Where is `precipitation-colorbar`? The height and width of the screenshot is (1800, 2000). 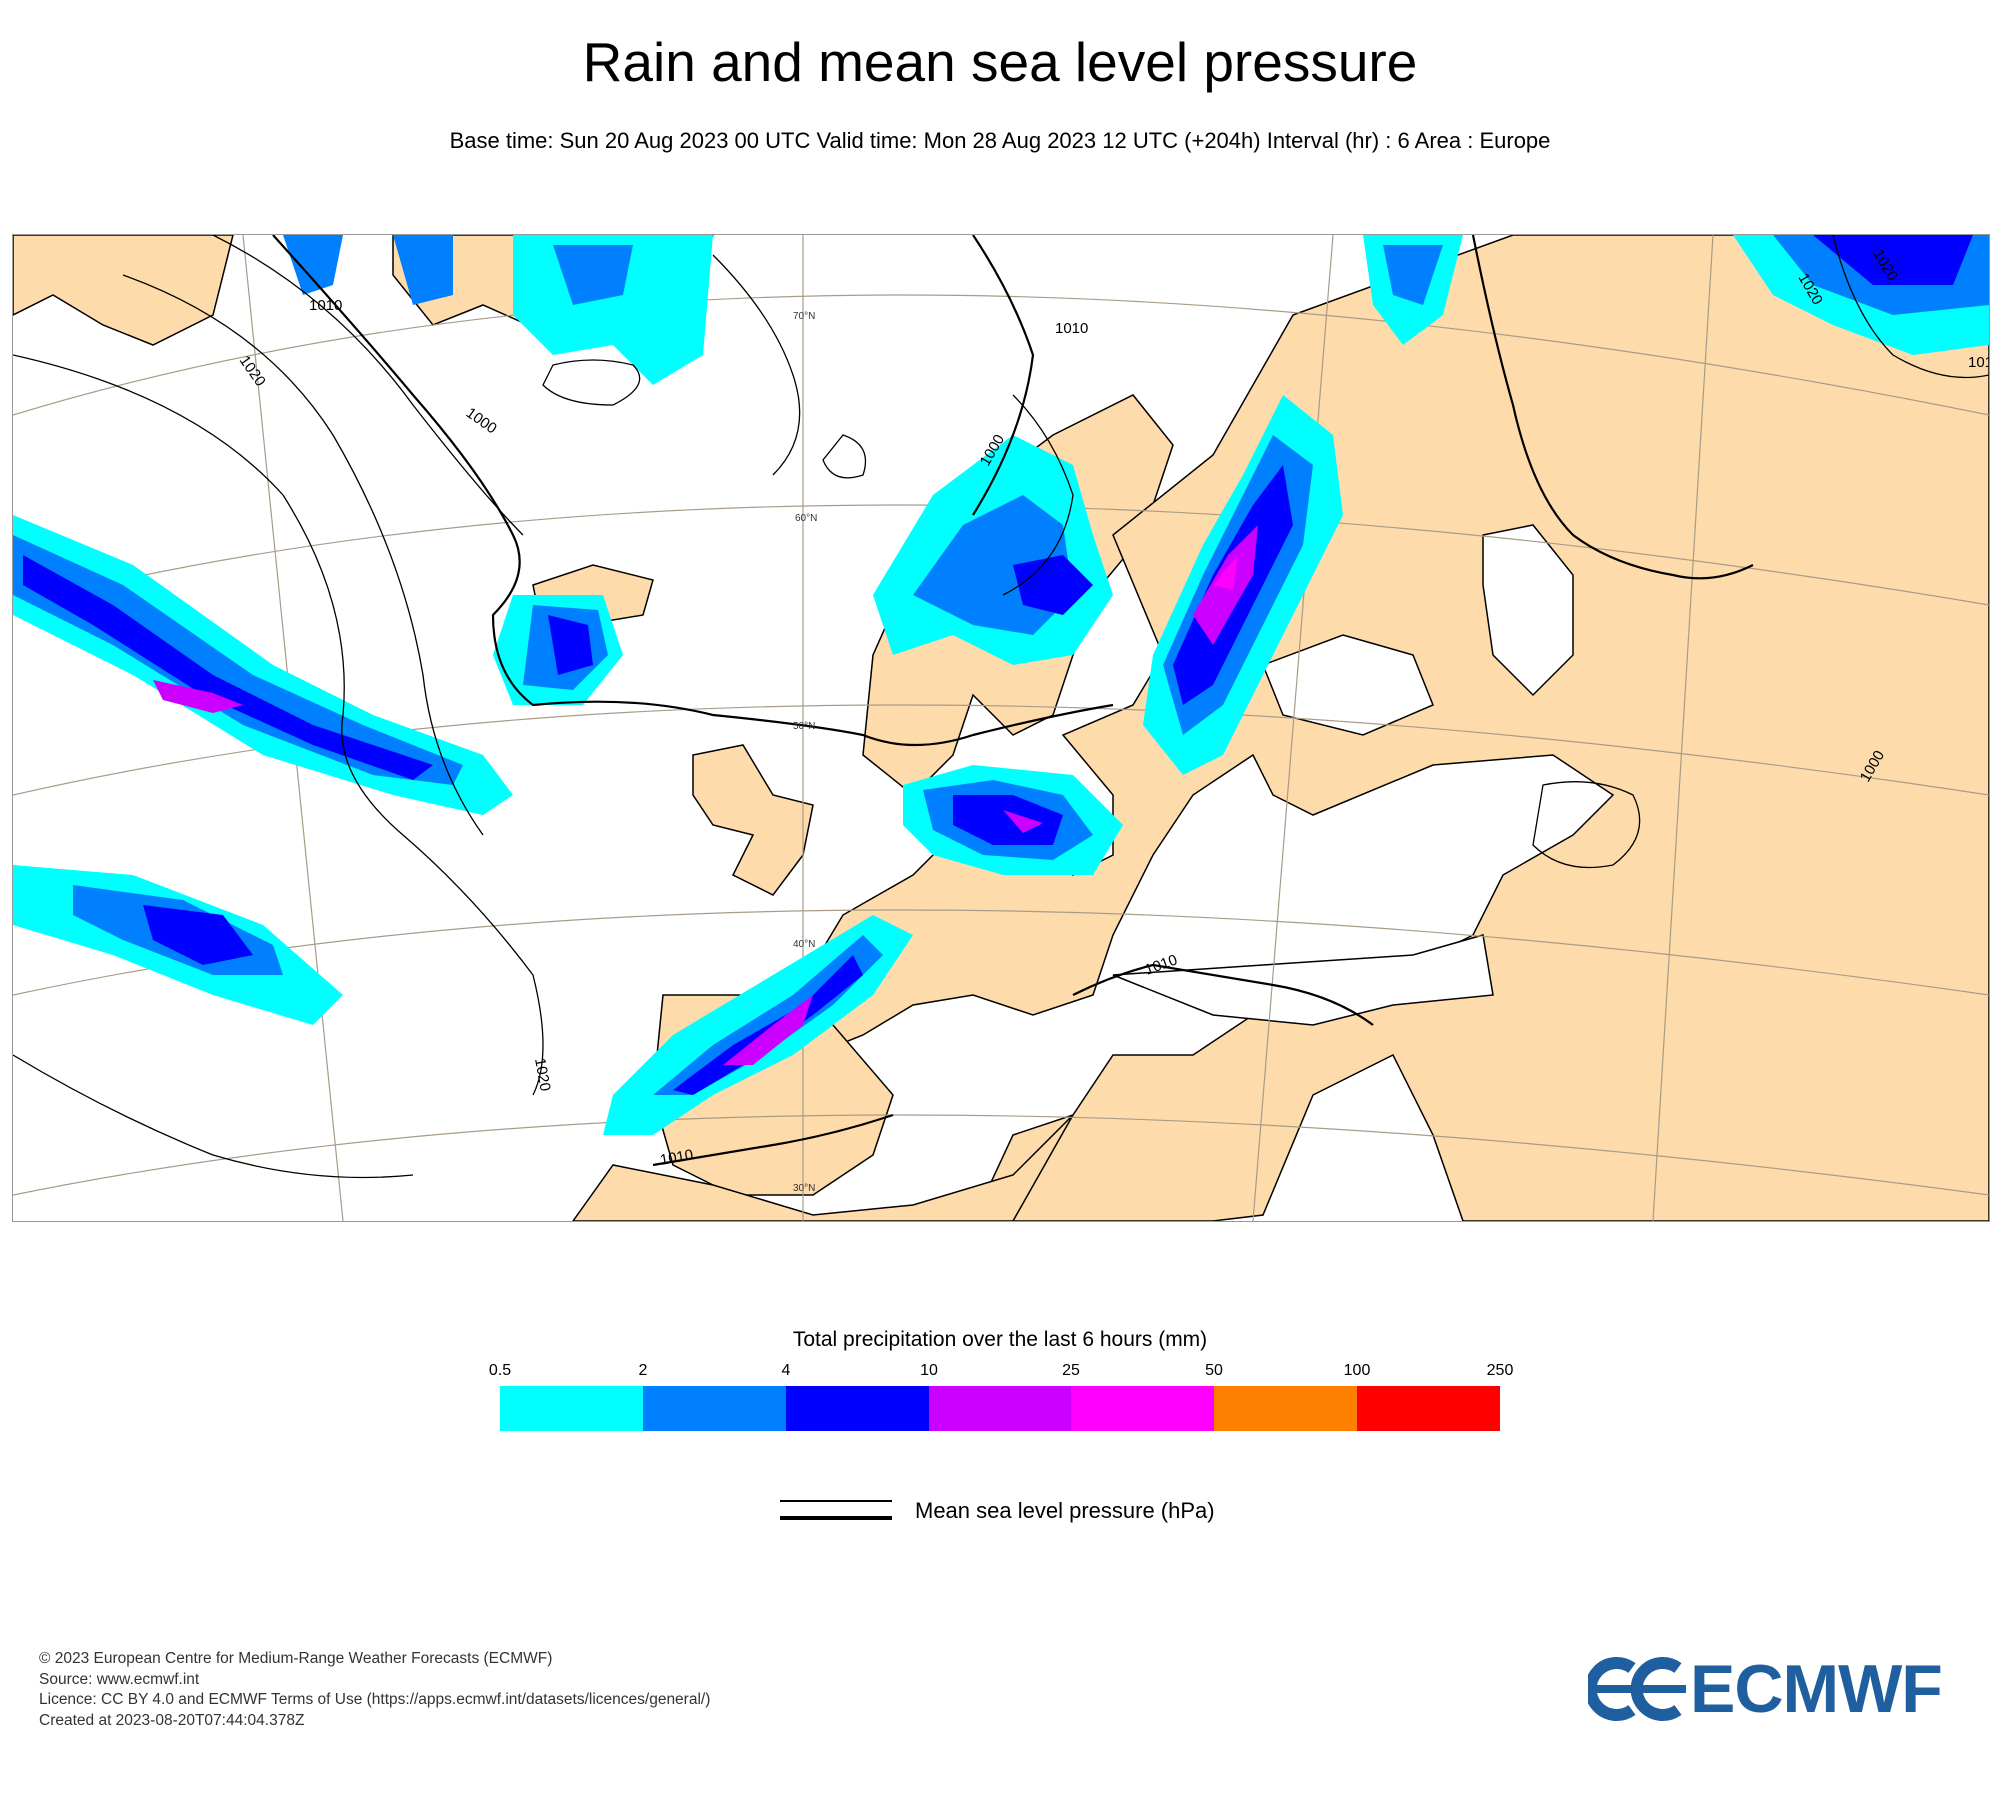
precipitation-colorbar is located at coordinates (1000, 1408).